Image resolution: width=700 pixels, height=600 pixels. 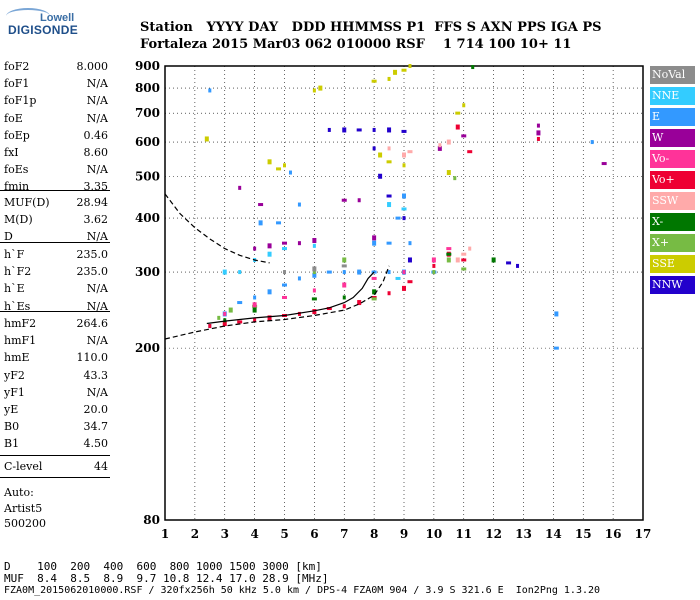 What do you see at coordinates (672, 285) in the screenshot?
I see `legend-item: NNW` at bounding box center [672, 285].